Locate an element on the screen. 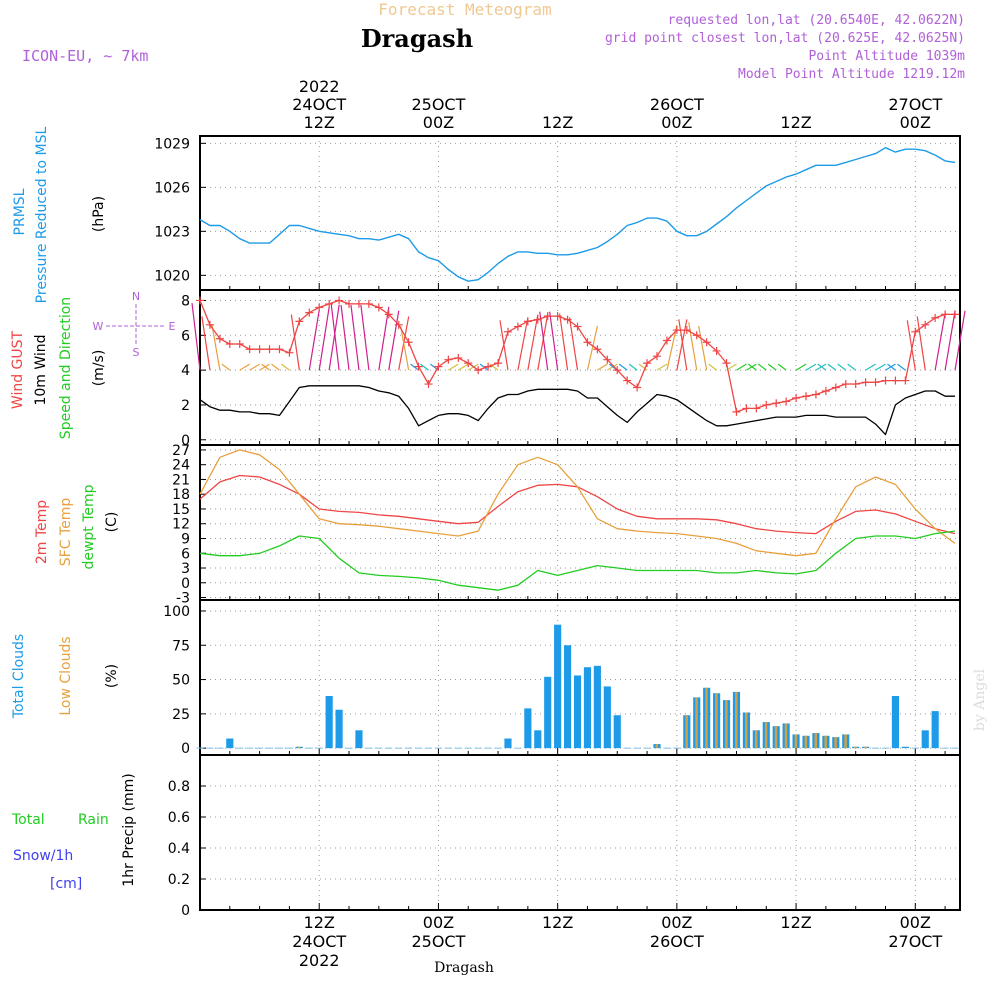 The height and width of the screenshot is (1000, 1000). wind-ytick-label: 0 is located at coordinates (185, 441).